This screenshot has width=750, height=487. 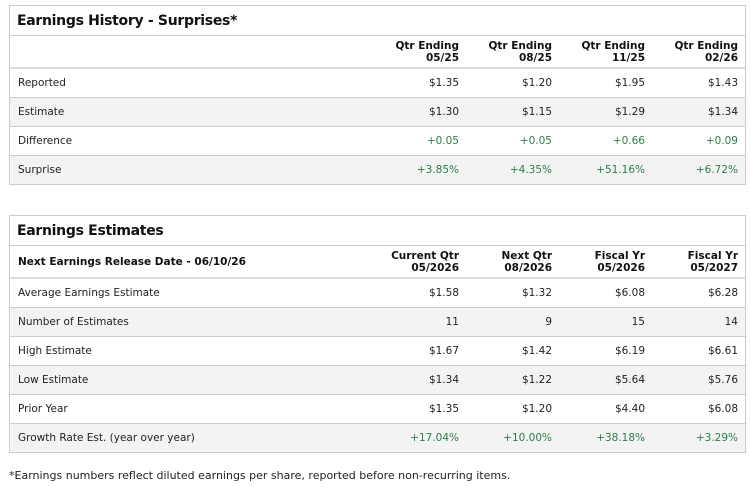 What do you see at coordinates (526, 255) in the screenshot?
I see `column-header-line: Next Qtr` at bounding box center [526, 255].